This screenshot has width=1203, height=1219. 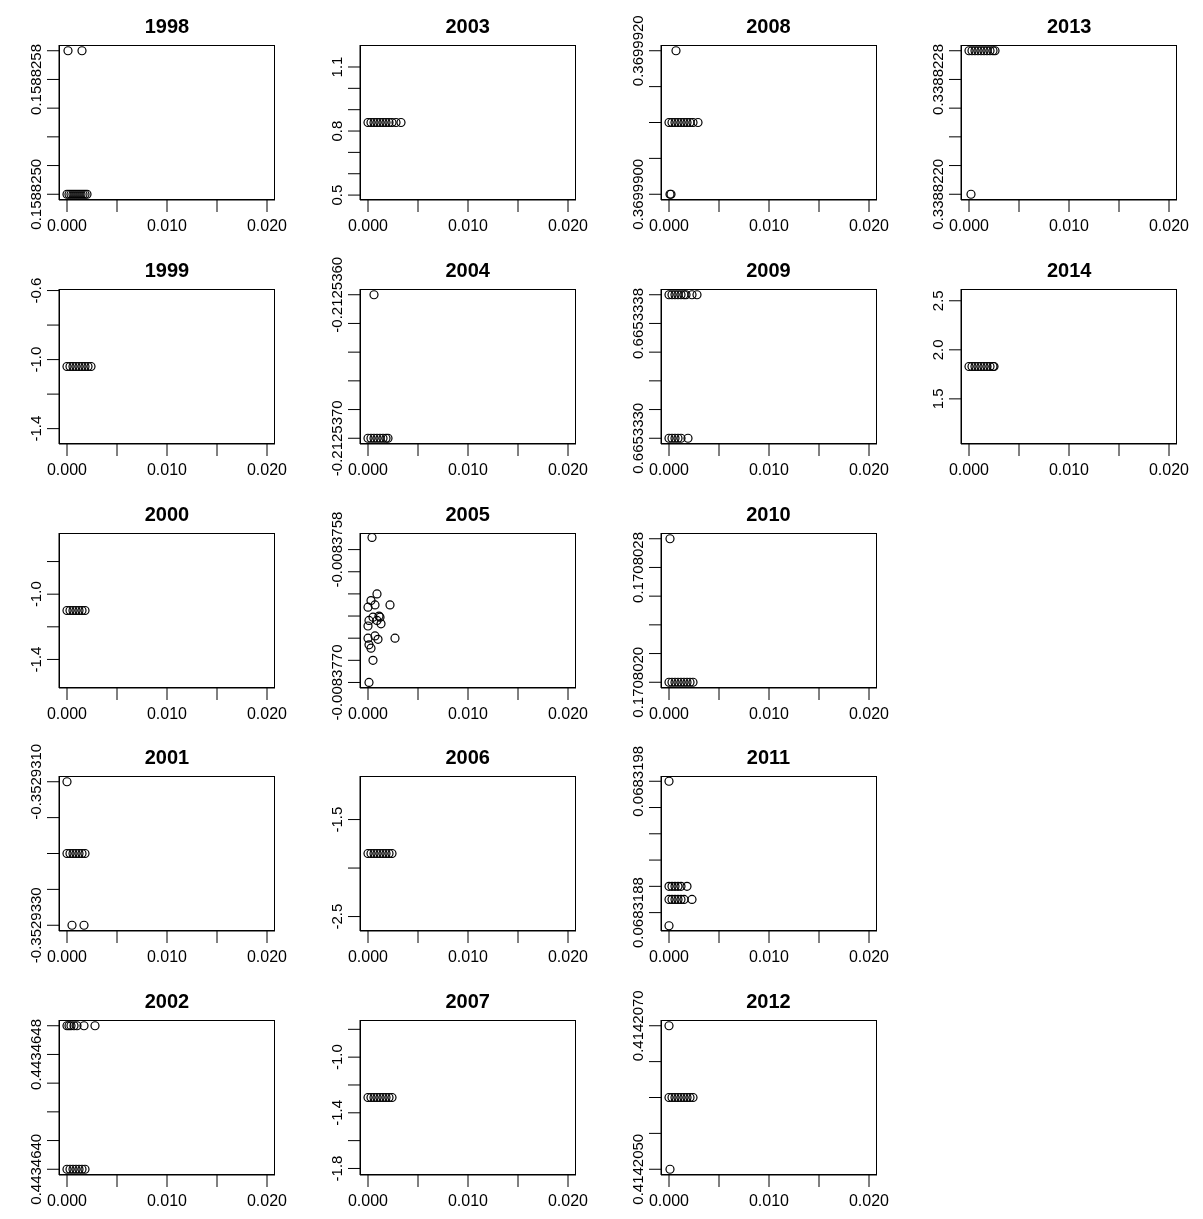 I want to click on y-tick-label: 0.1588250, so click(x=35, y=194).